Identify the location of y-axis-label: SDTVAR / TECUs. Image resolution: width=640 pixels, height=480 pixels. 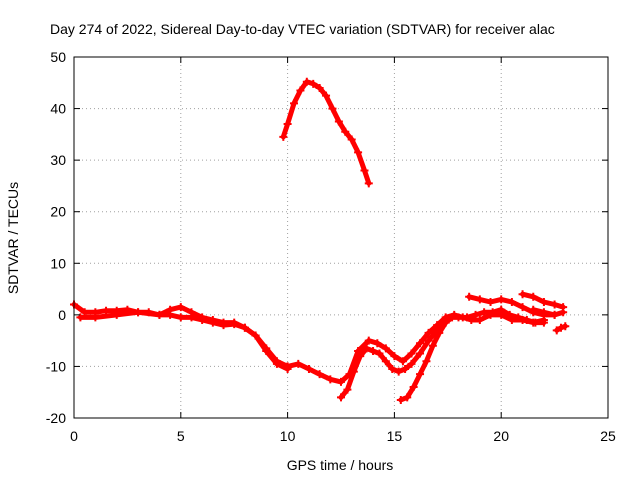
(13, 238).